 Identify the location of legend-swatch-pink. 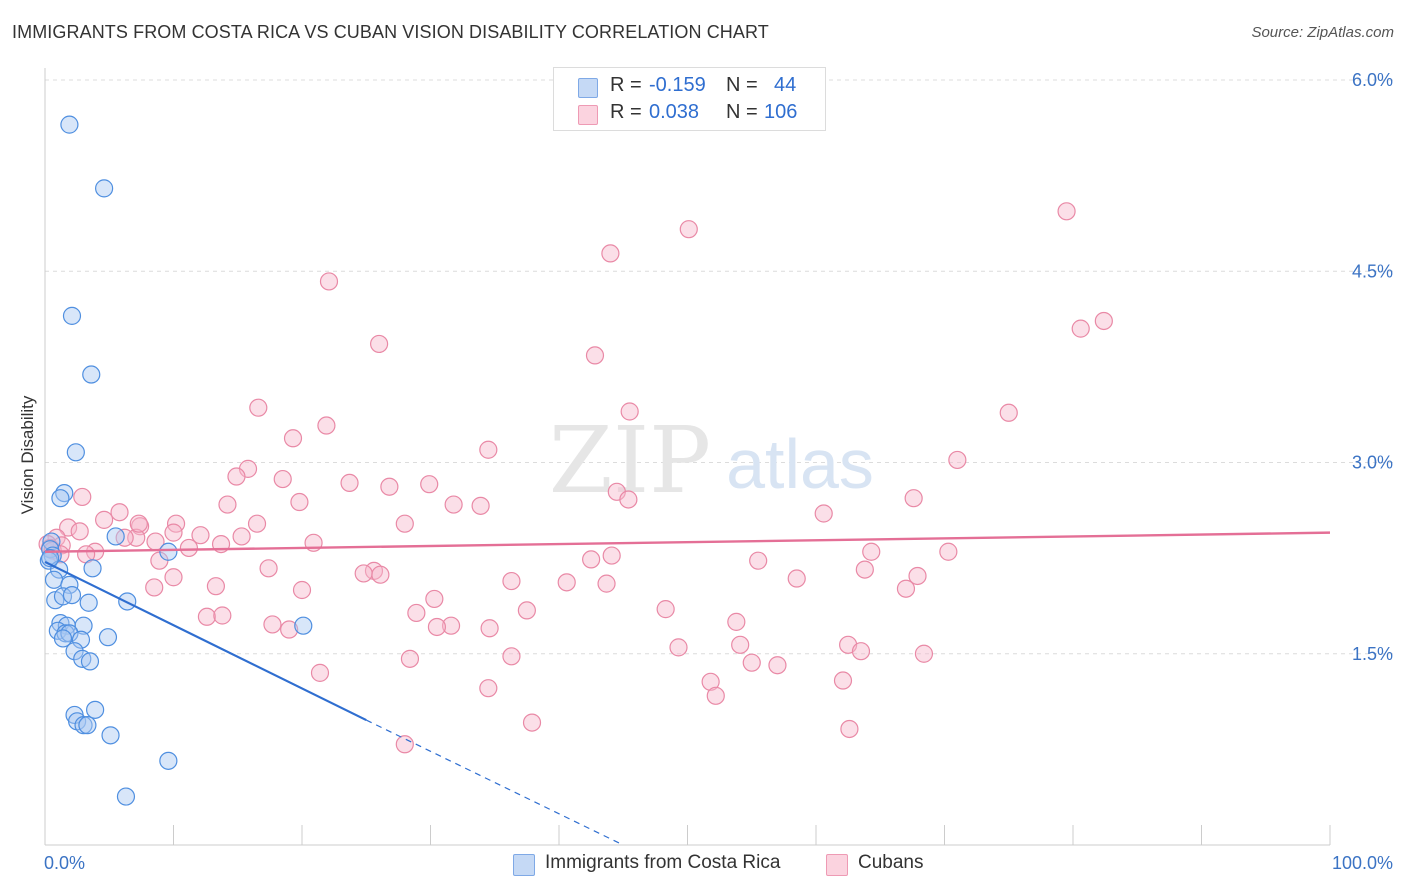
(588, 115).